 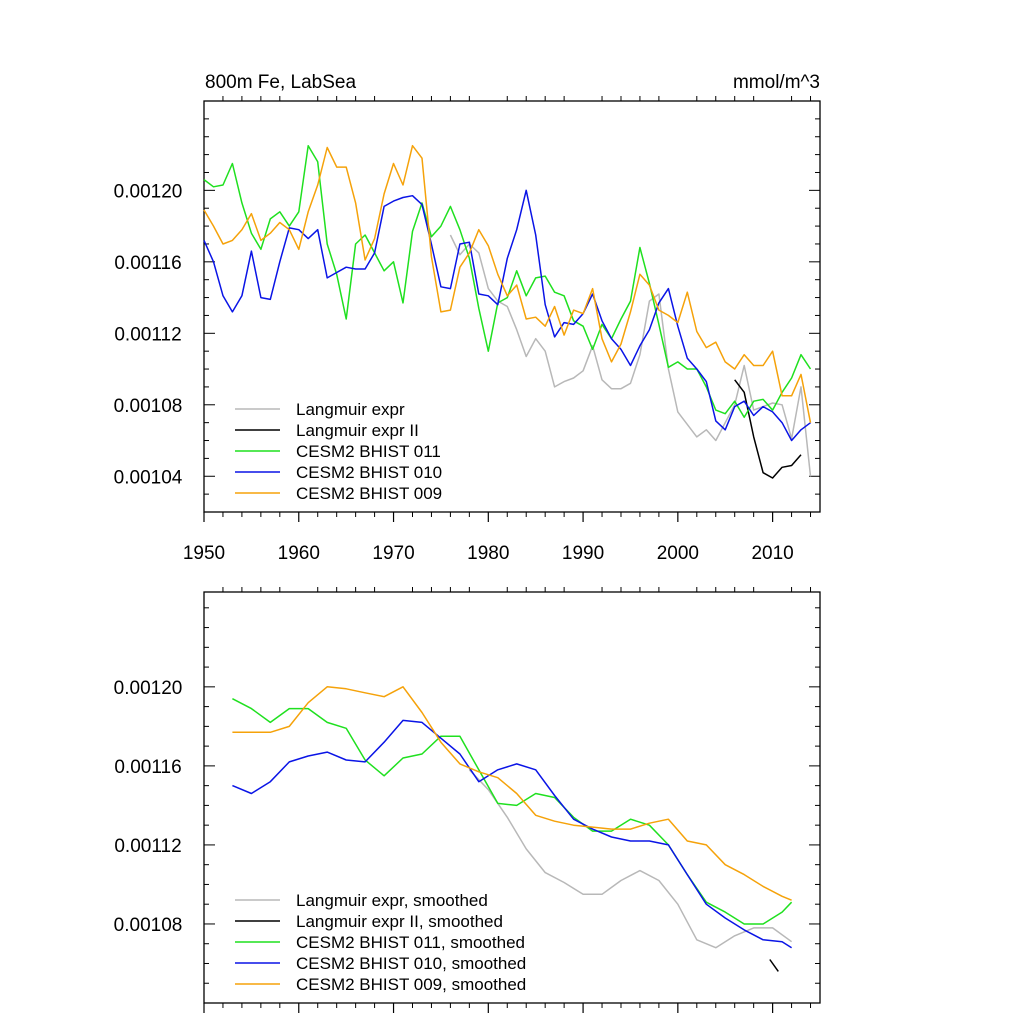 What do you see at coordinates (148, 477) in the screenshot?
I see `top-y-tick-label: 0.00104` at bounding box center [148, 477].